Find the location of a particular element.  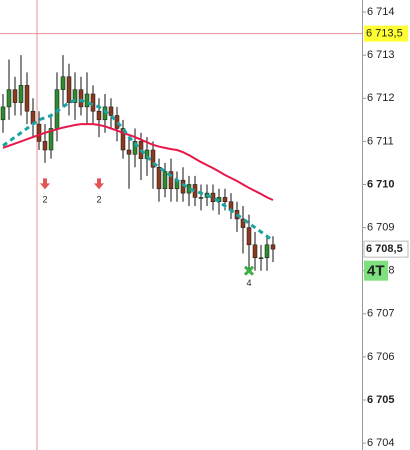

indicator-line is located at coordinates (138, 162).